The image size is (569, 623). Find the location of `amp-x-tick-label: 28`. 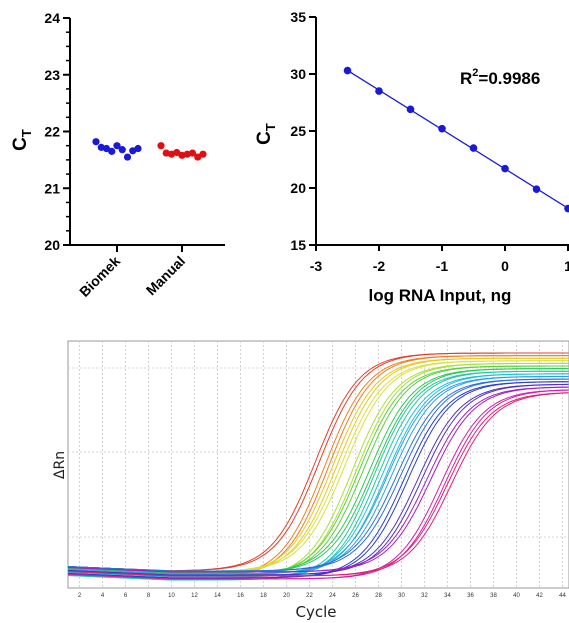

amp-x-tick-label: 28 is located at coordinates (378, 596).